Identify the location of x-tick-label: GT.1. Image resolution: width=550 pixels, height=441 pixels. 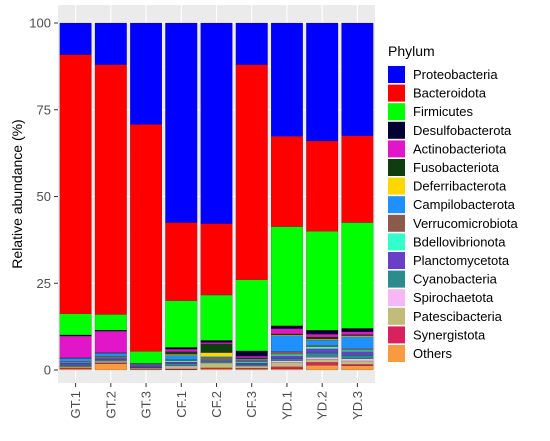
(75, 404).